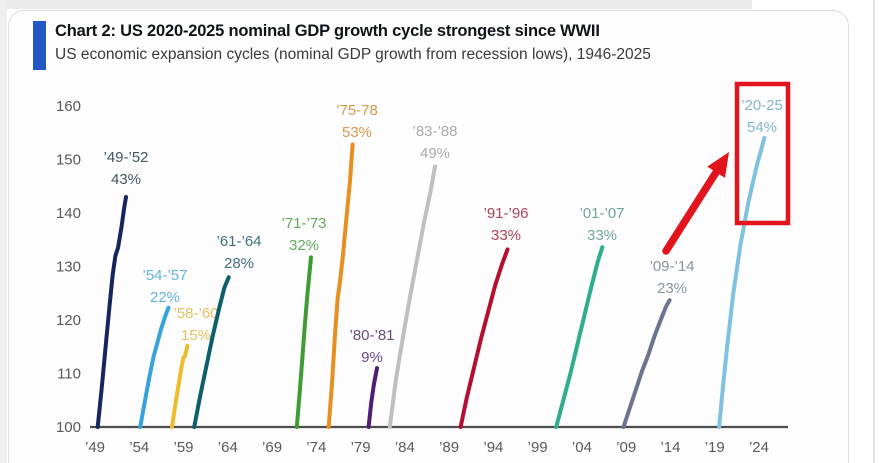 This screenshot has height=463, width=879. What do you see at coordinates (626, 447) in the screenshot?
I see `x-axis-label: ’09` at bounding box center [626, 447].